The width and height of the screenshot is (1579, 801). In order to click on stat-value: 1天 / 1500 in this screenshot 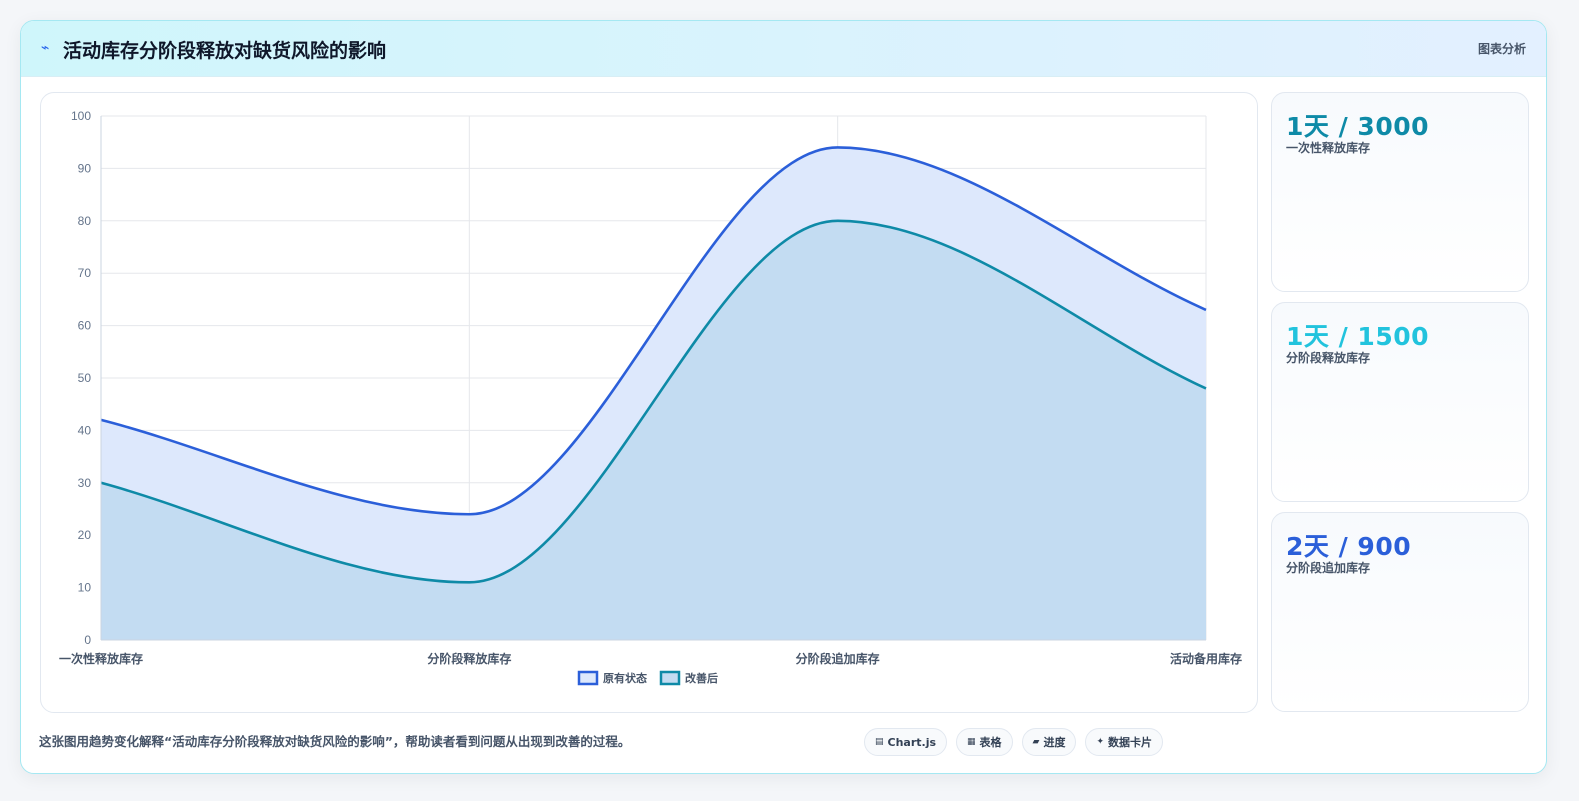, I will do `click(1358, 336)`.